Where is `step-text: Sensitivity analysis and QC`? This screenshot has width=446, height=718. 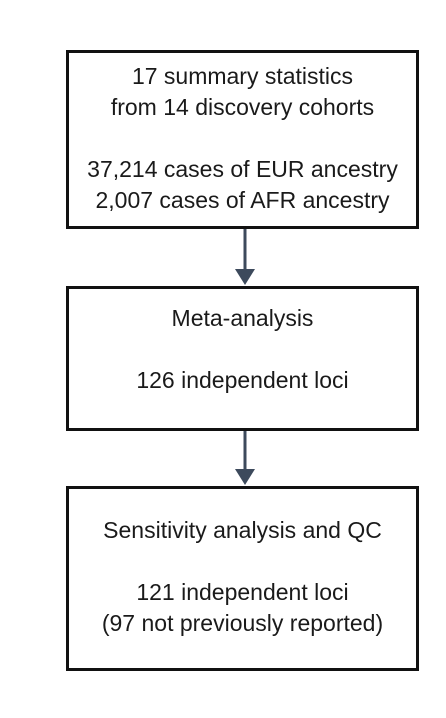 step-text: Sensitivity analysis and QC is located at coordinates (242, 530).